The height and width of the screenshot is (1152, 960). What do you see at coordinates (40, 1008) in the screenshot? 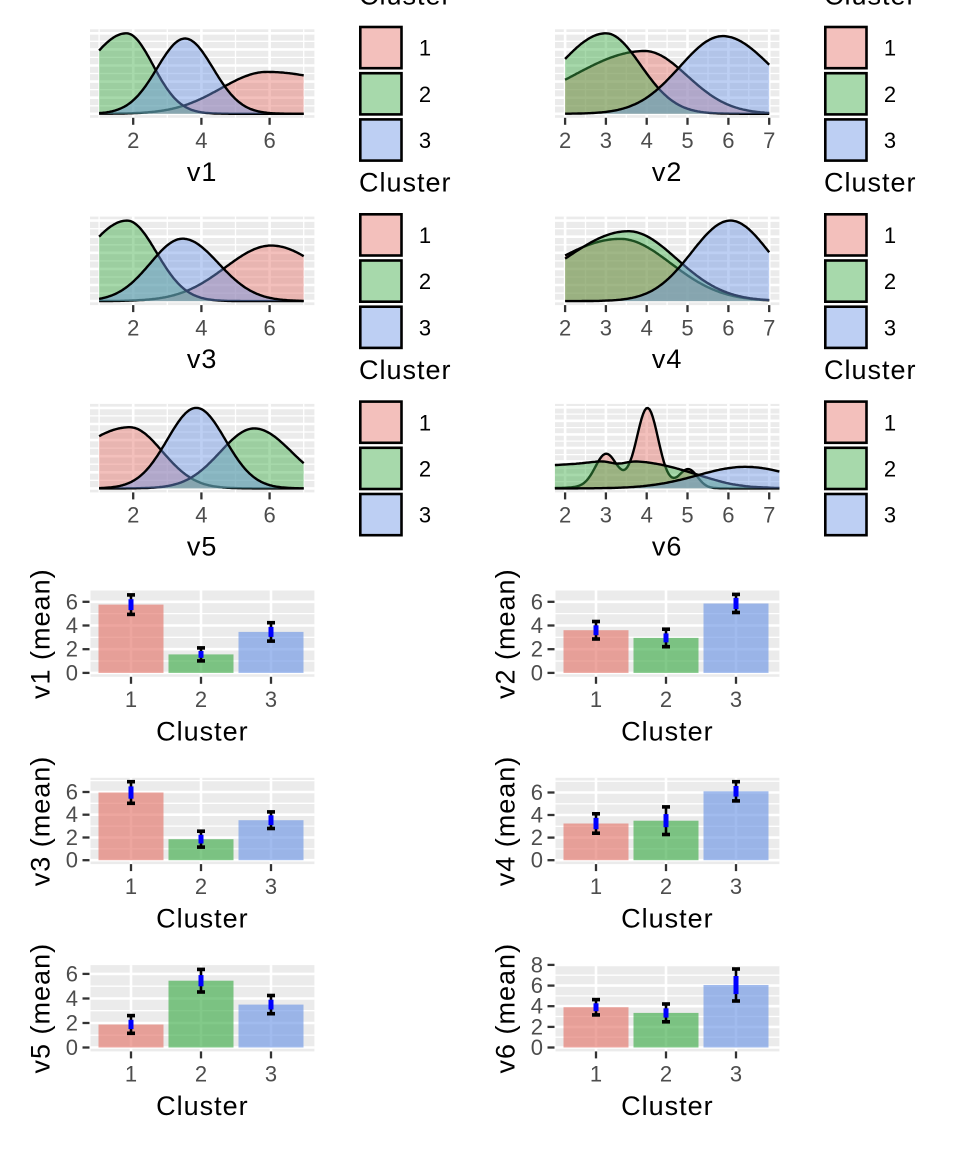
I see `svg-text: v5 (mean)` at bounding box center [40, 1008].